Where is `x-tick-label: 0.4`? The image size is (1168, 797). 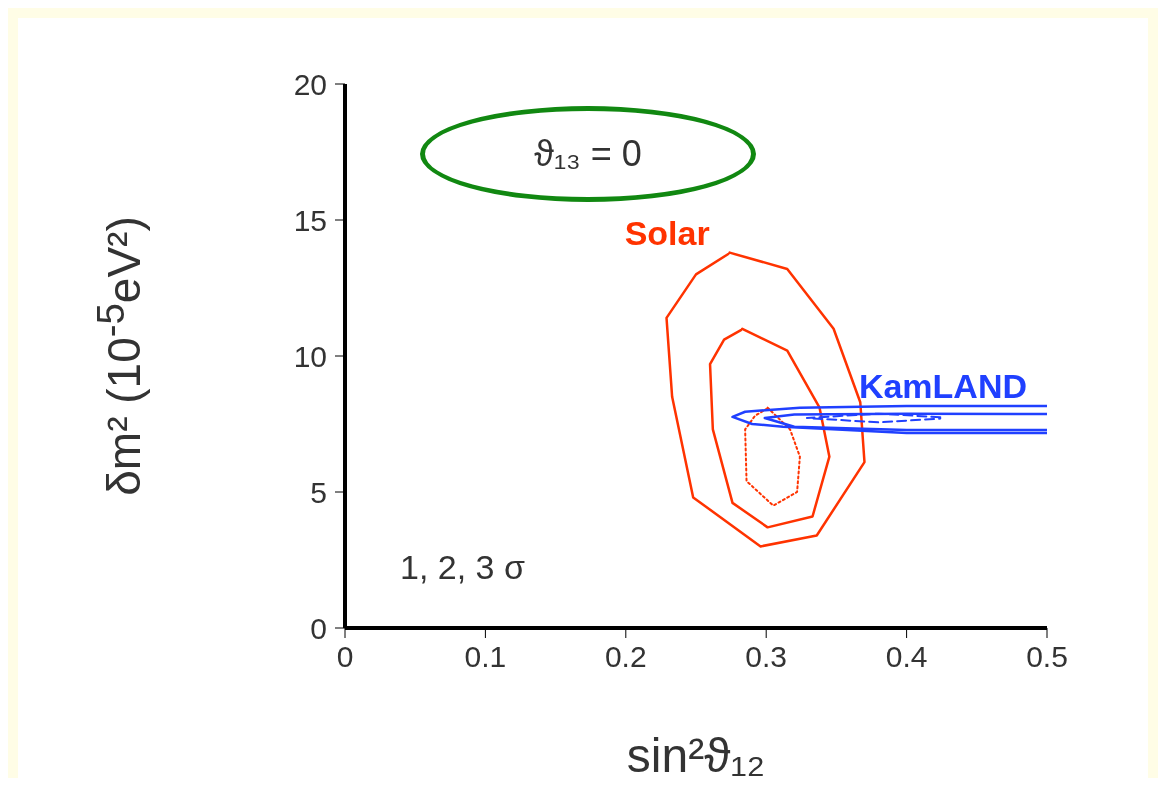 x-tick-label: 0.4 is located at coordinates (906, 657).